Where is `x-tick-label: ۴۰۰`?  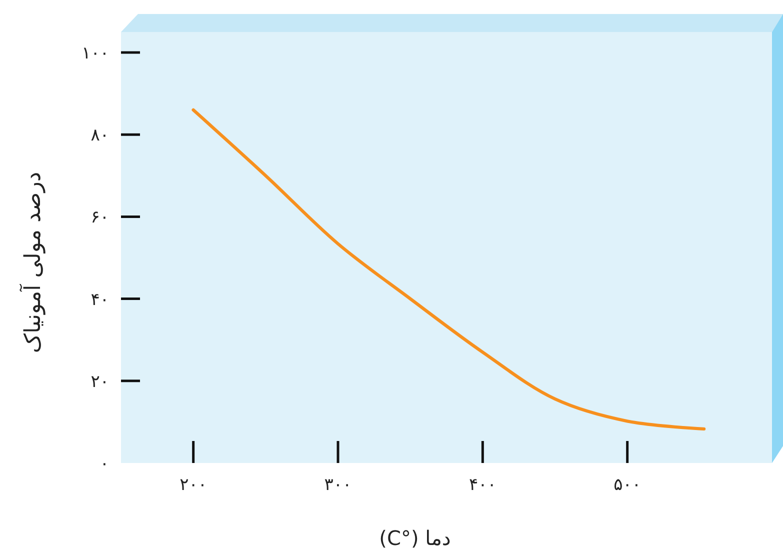
x-tick-label: ۴۰۰ is located at coordinates (482, 485).